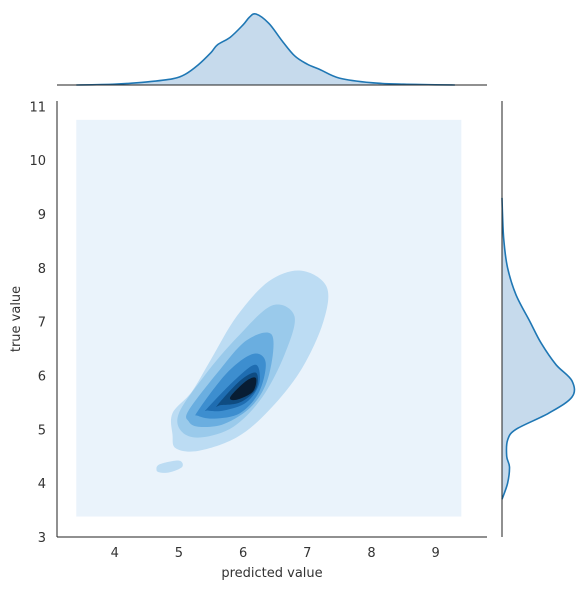  I want to click on marginal-x-fill, so click(265, 49).